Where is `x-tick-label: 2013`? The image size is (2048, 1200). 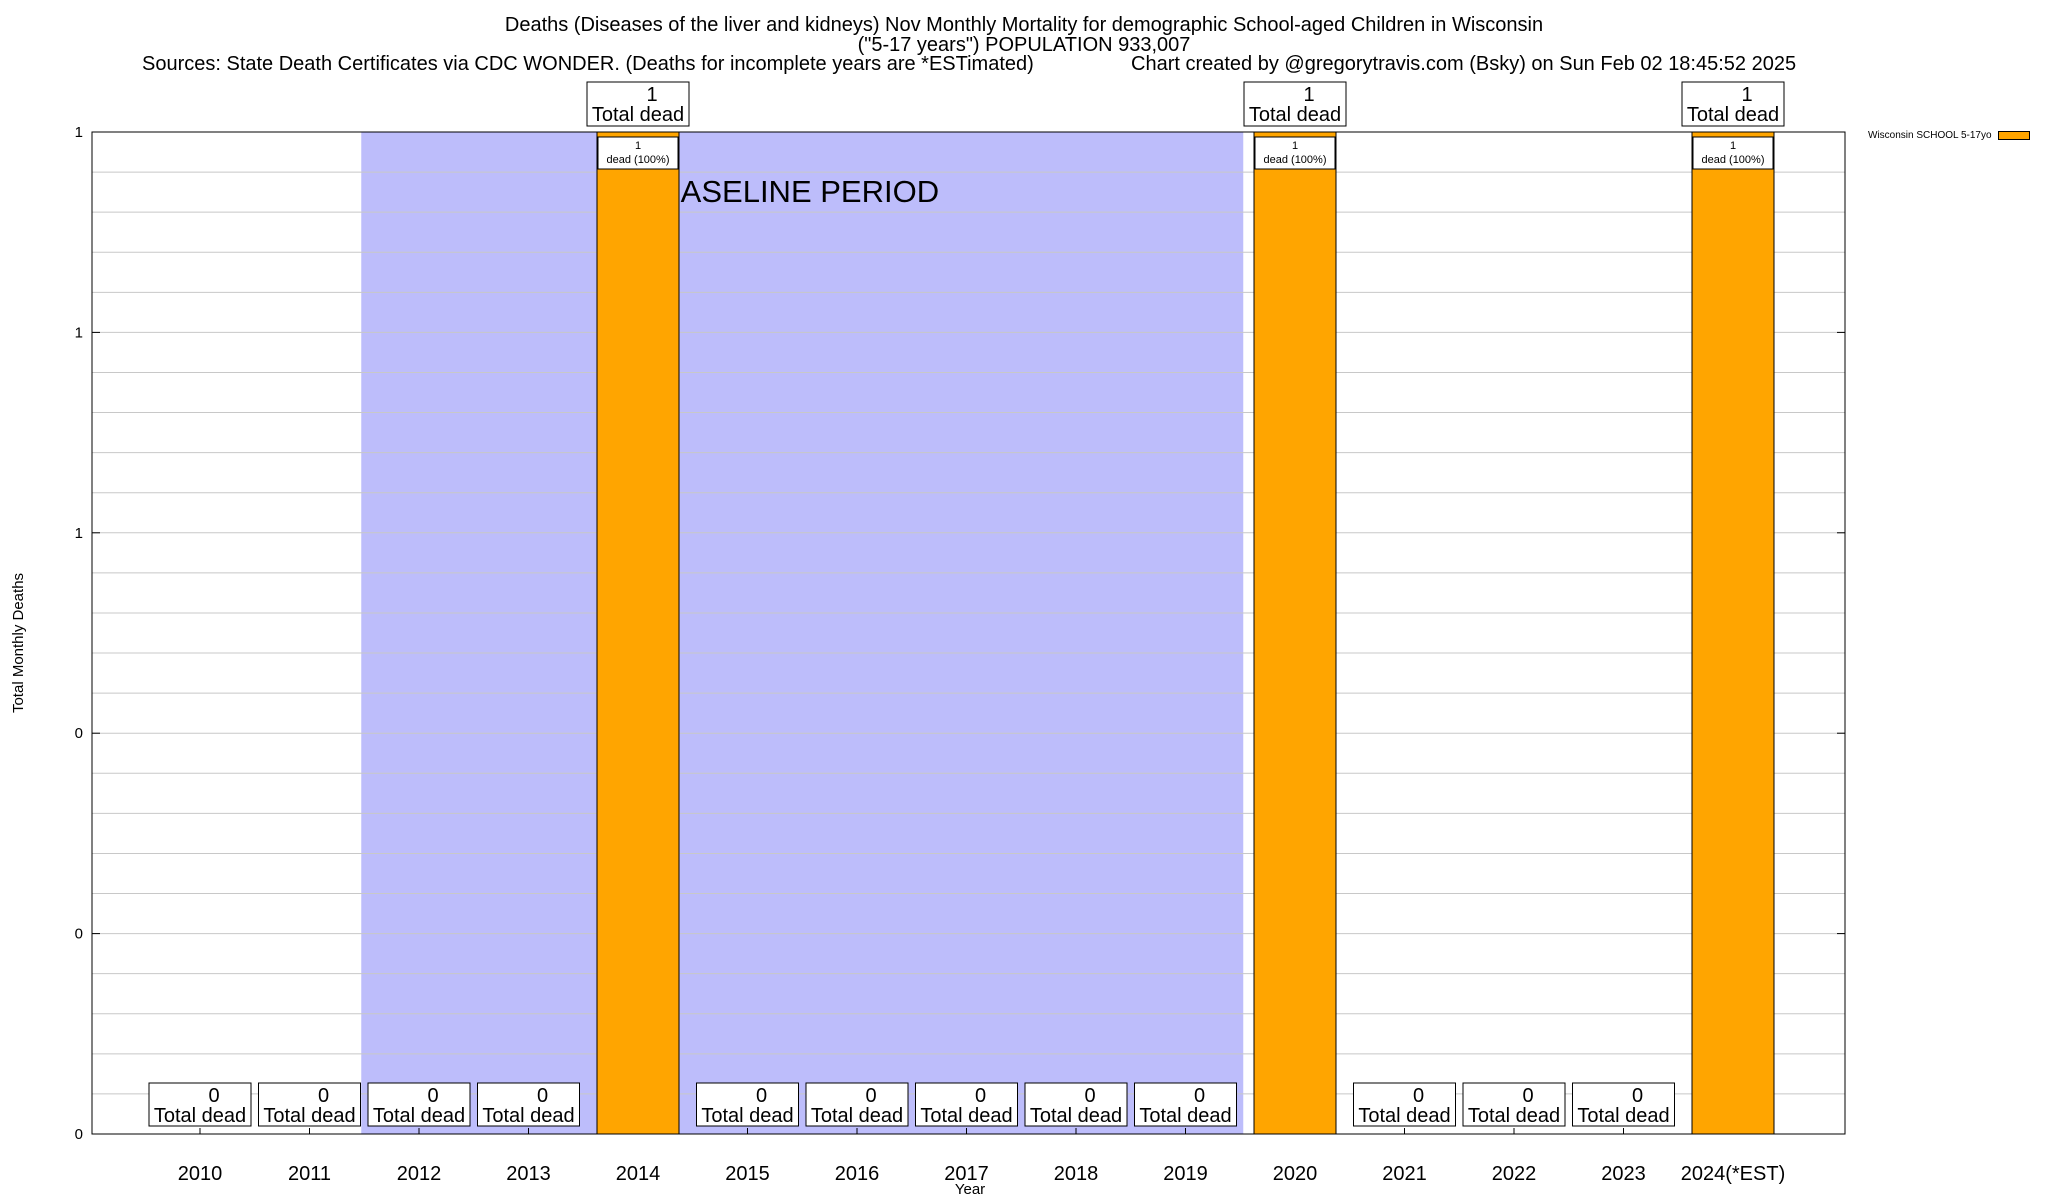 x-tick-label: 2013 is located at coordinates (528, 1174).